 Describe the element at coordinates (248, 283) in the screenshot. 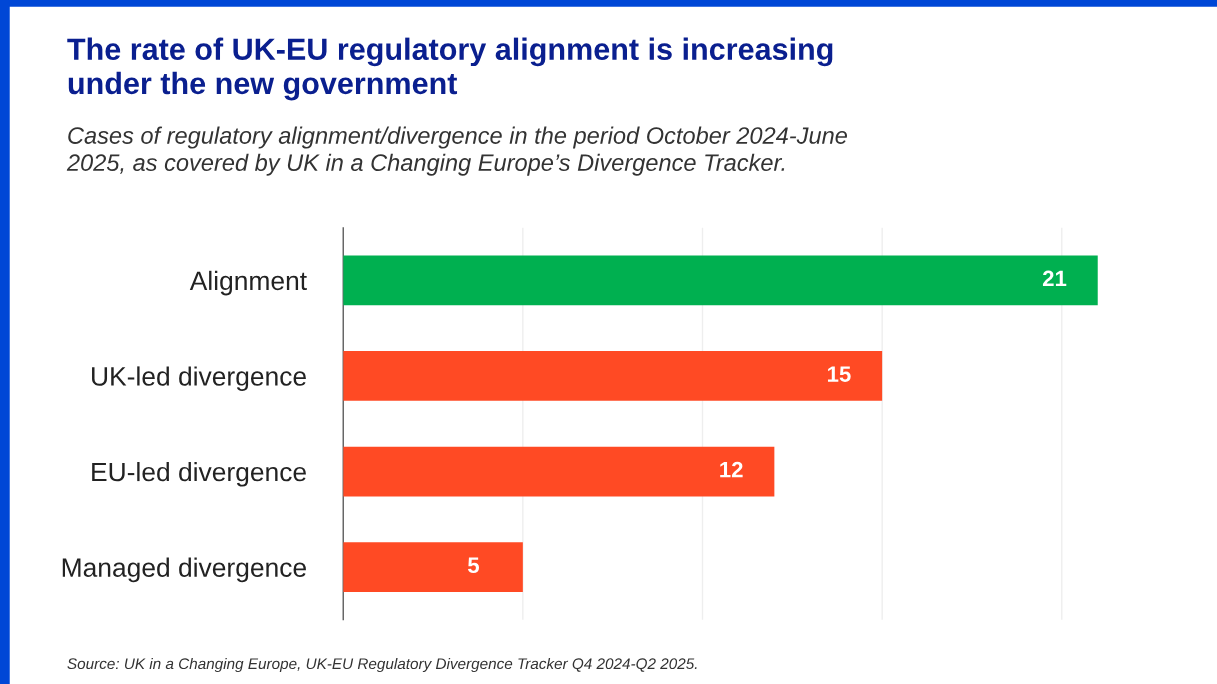

I see `y-tick-label: Alignment` at that location.